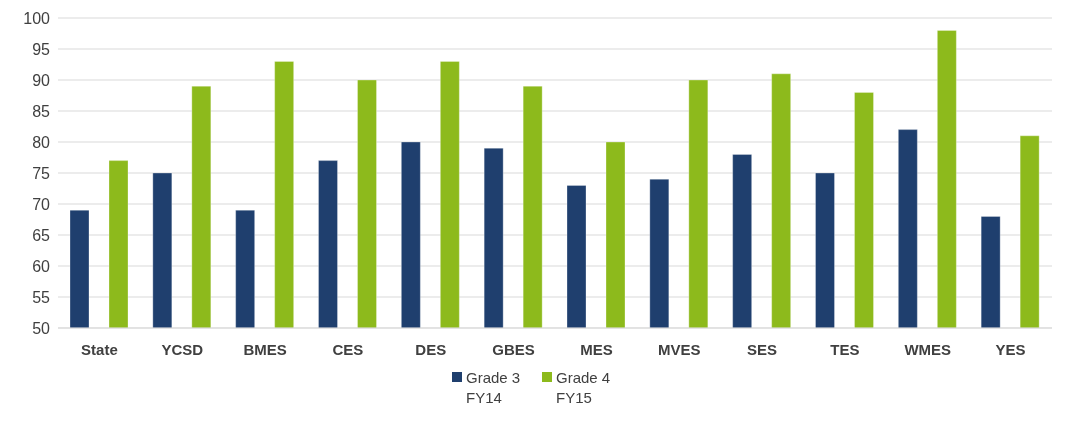 Image resolution: width=1070 pixels, height=436 pixels. I want to click on y-tick-label: 60, so click(41, 266).